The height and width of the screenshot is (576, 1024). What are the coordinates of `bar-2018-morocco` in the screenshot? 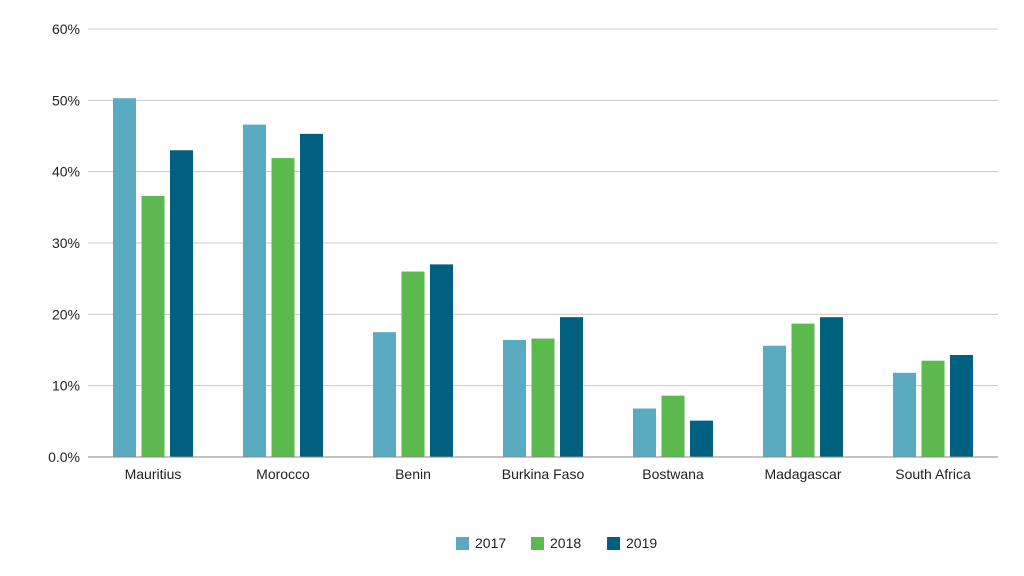 It's located at (283, 307).